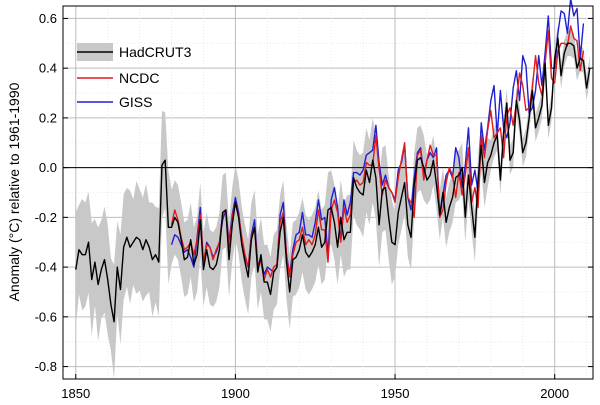 The width and height of the screenshot is (600, 405). What do you see at coordinates (48, 18) in the screenshot?
I see `y-tick-label: 0.6` at bounding box center [48, 18].